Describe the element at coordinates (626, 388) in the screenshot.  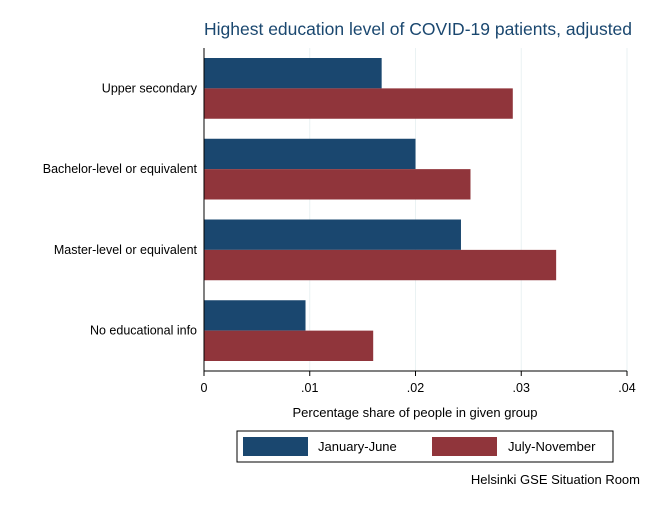
I see `x-tick-label-4: .04` at that location.